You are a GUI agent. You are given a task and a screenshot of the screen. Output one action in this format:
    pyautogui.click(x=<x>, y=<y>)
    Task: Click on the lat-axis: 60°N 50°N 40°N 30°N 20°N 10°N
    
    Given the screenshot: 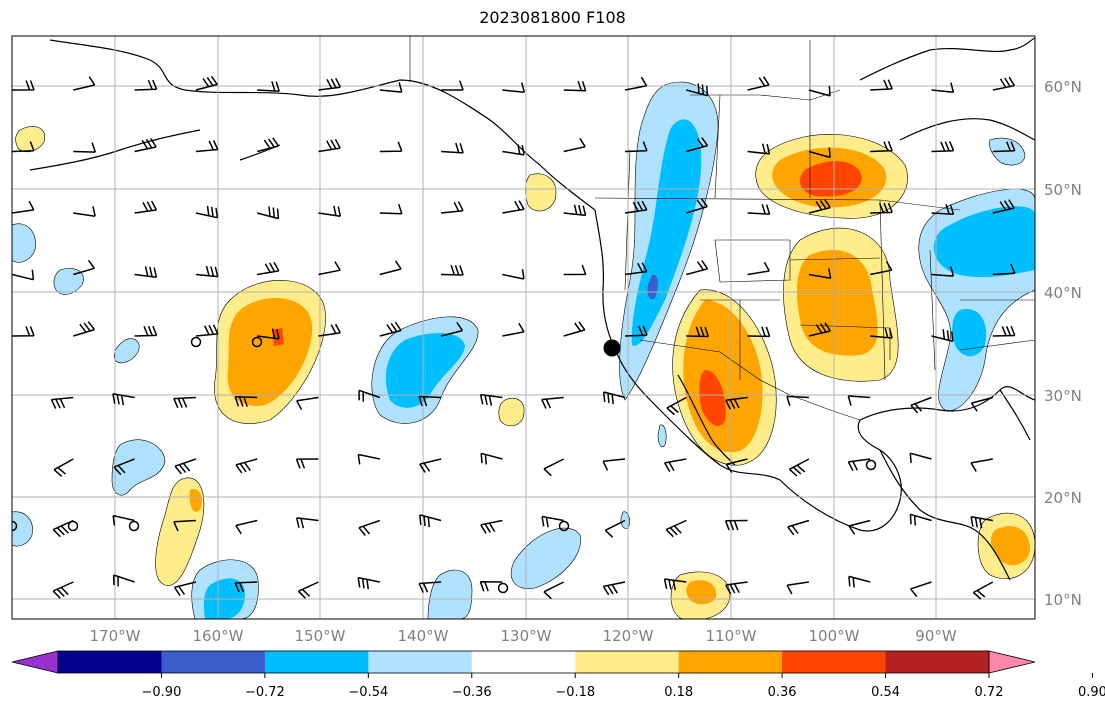 What is the action you would take?
    pyautogui.click(x=1063, y=343)
    